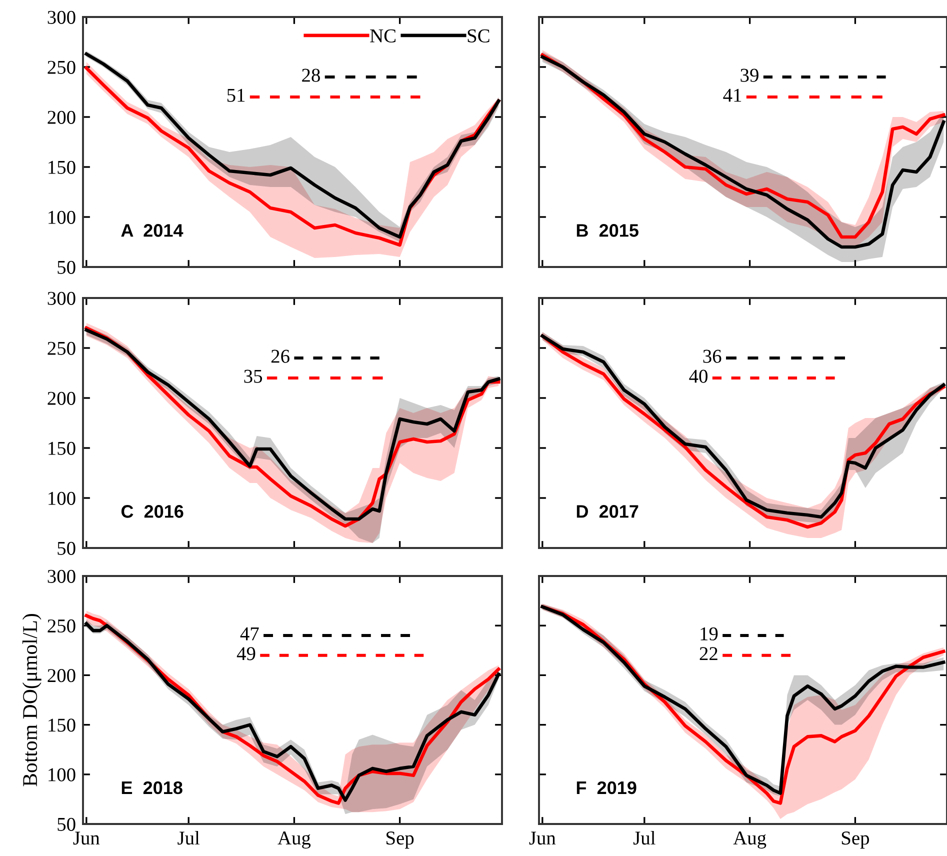 Image resolution: width=947 pixels, height=856 pixels. What do you see at coordinates (152, 511) in the screenshot?
I see `annotation: C 2016` at bounding box center [152, 511].